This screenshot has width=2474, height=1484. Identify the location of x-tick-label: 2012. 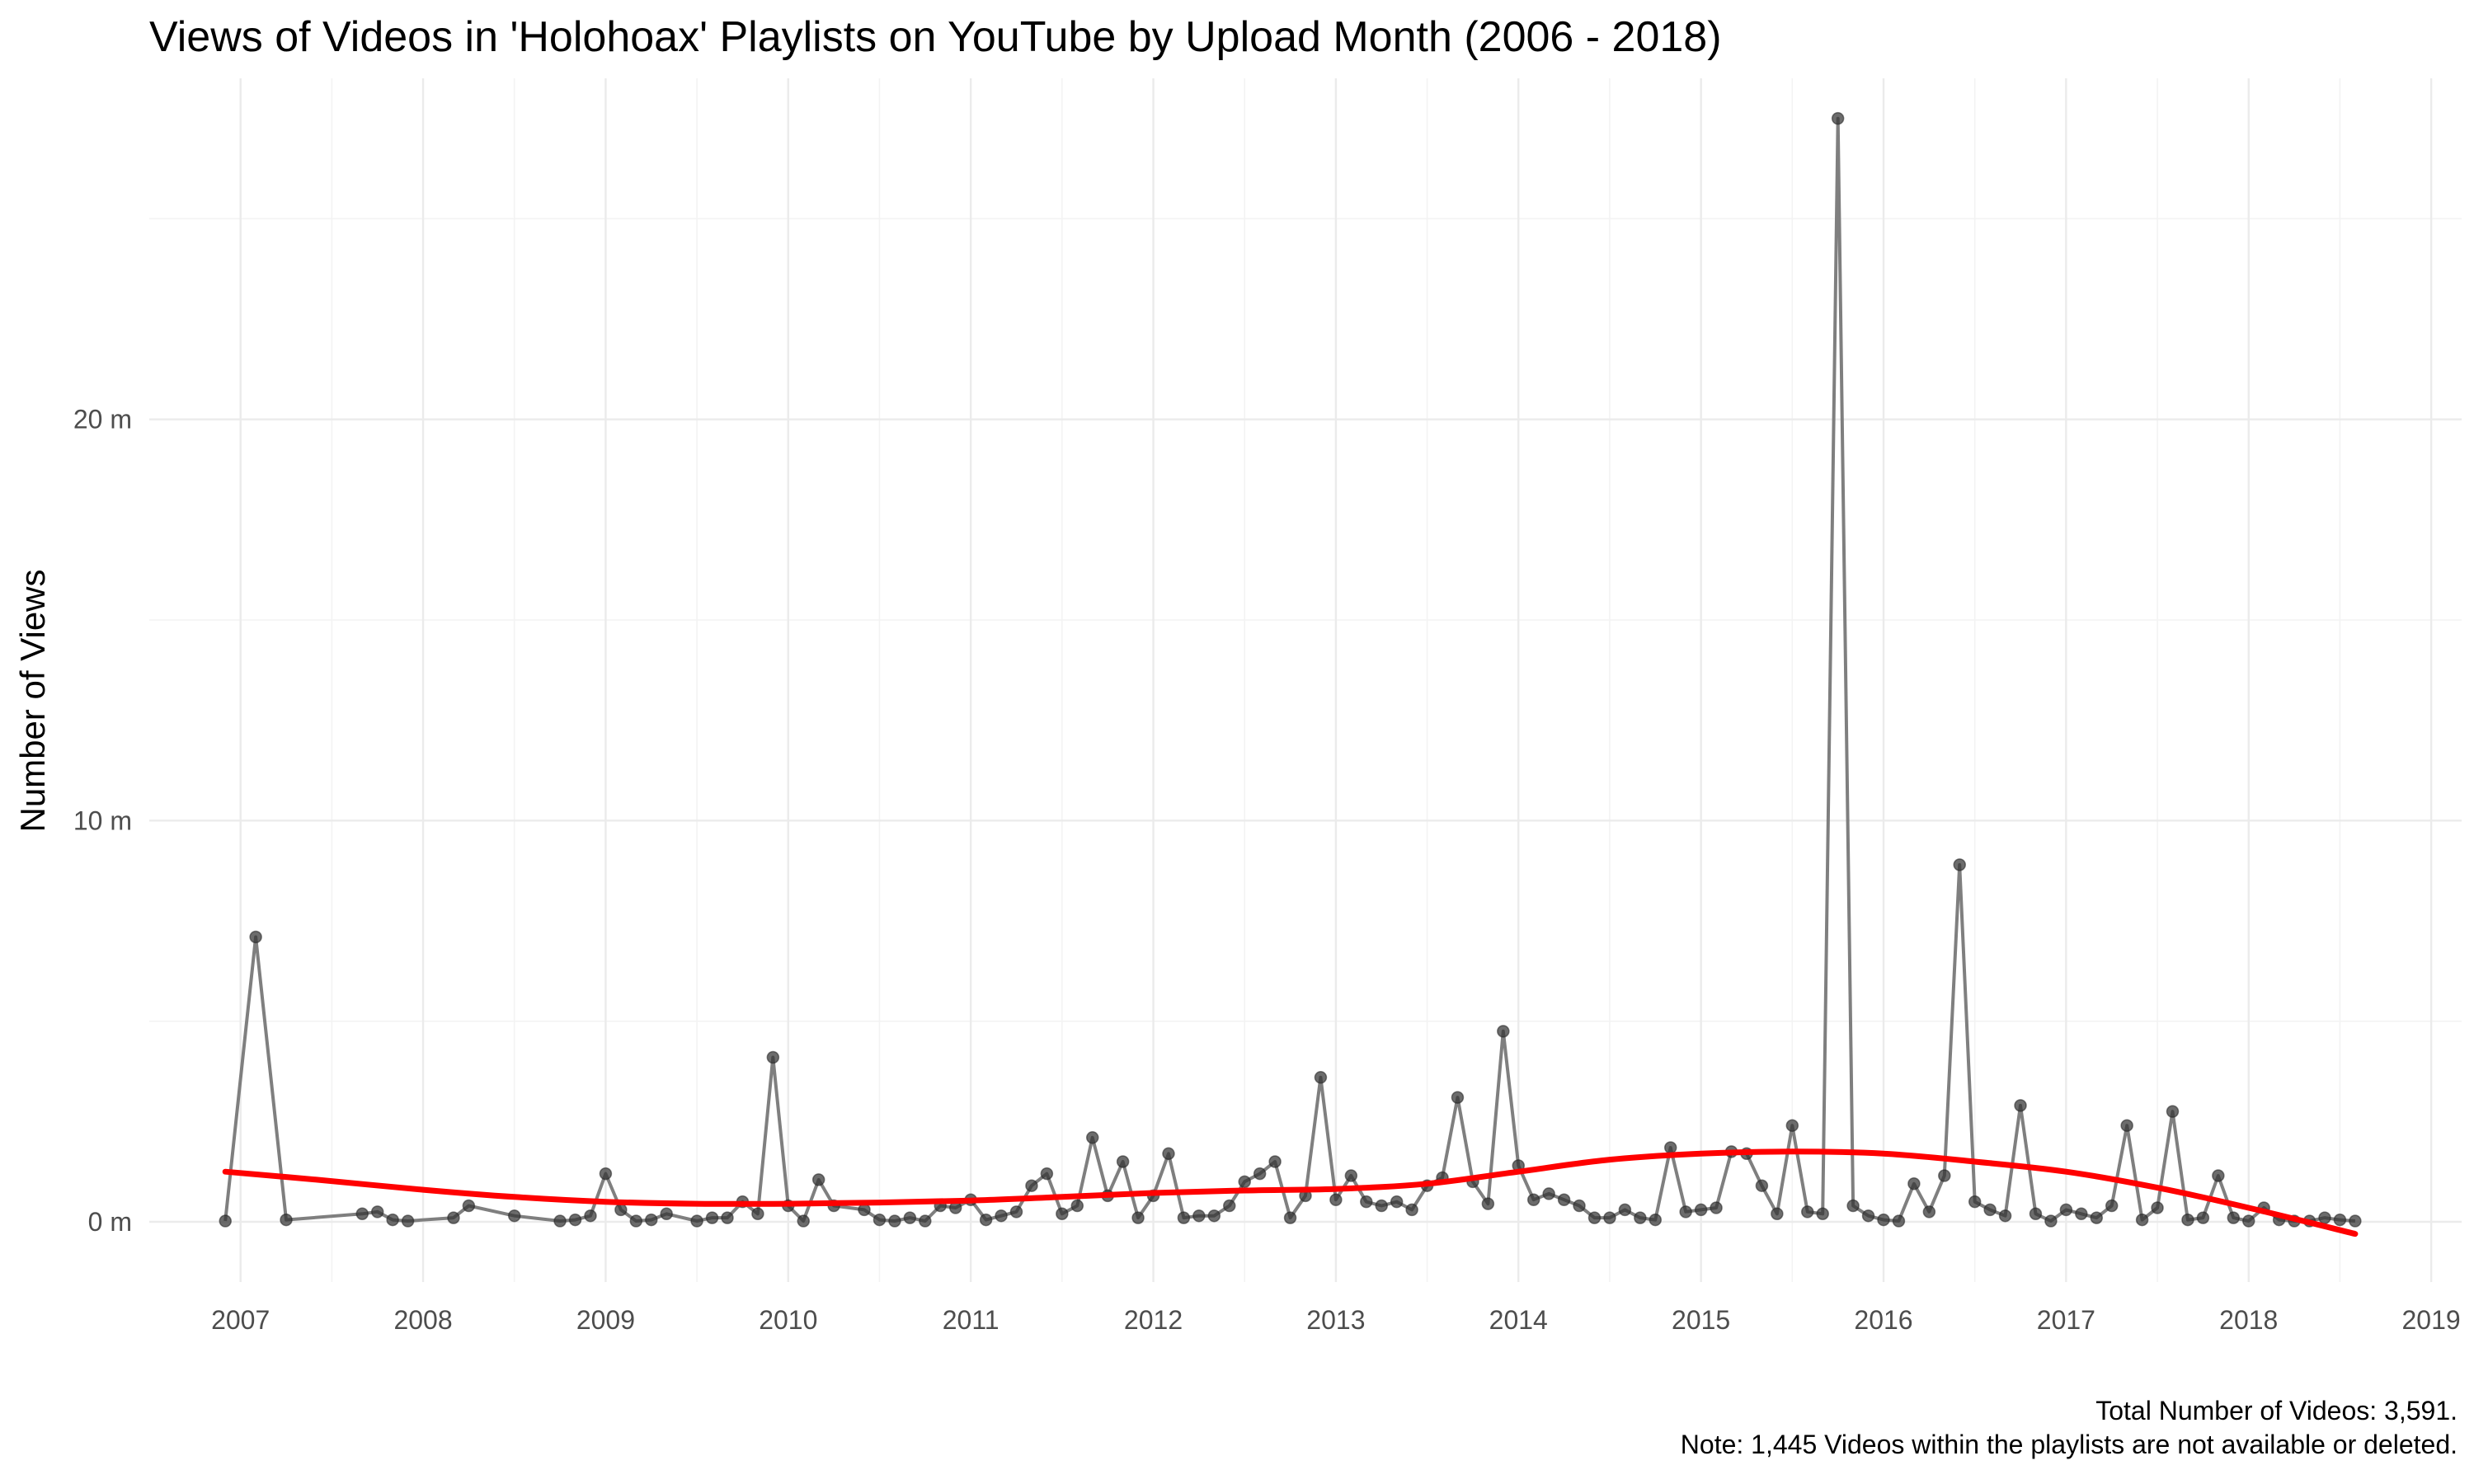
(1153, 1320).